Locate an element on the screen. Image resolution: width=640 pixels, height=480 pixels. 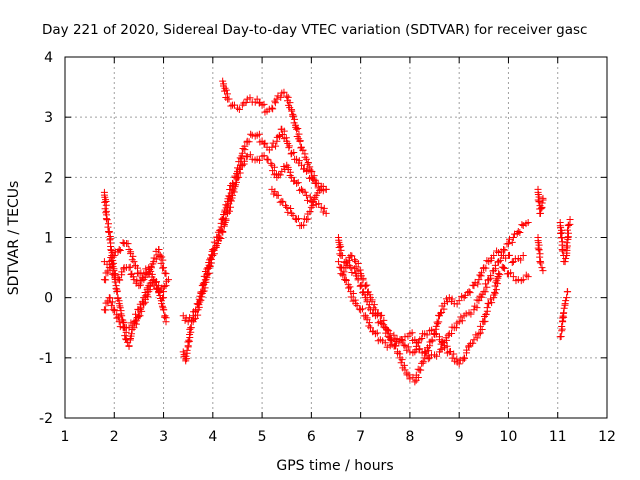
series-b1 is located at coordinates (254, 258).